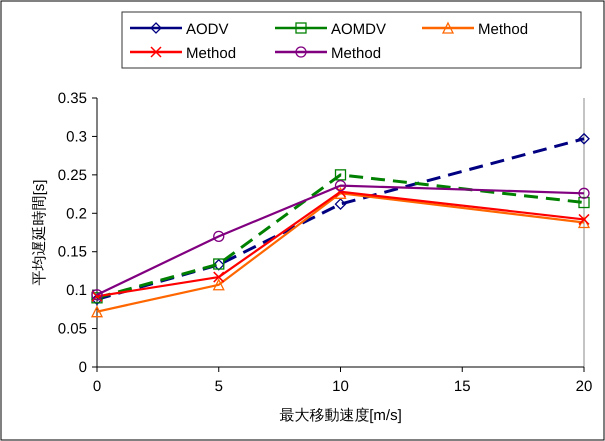 The image size is (605, 441). Describe the element at coordinates (72, 175) in the screenshot. I see `y-tick-label: 0.25` at that location.